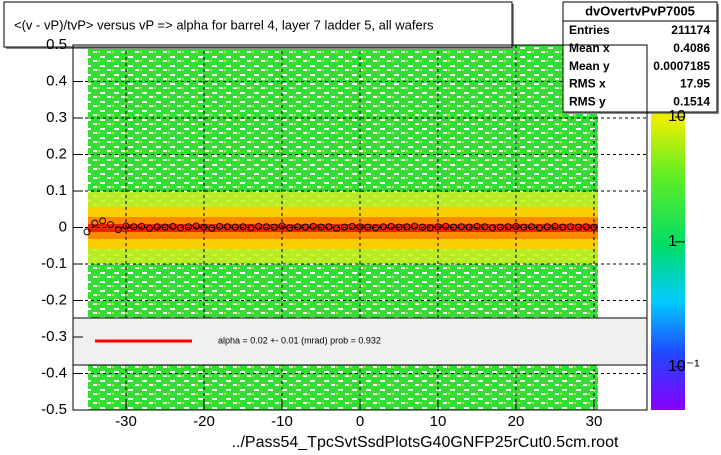 The image size is (721, 455). I want to click on stats-key: Mean x, so click(589, 48).